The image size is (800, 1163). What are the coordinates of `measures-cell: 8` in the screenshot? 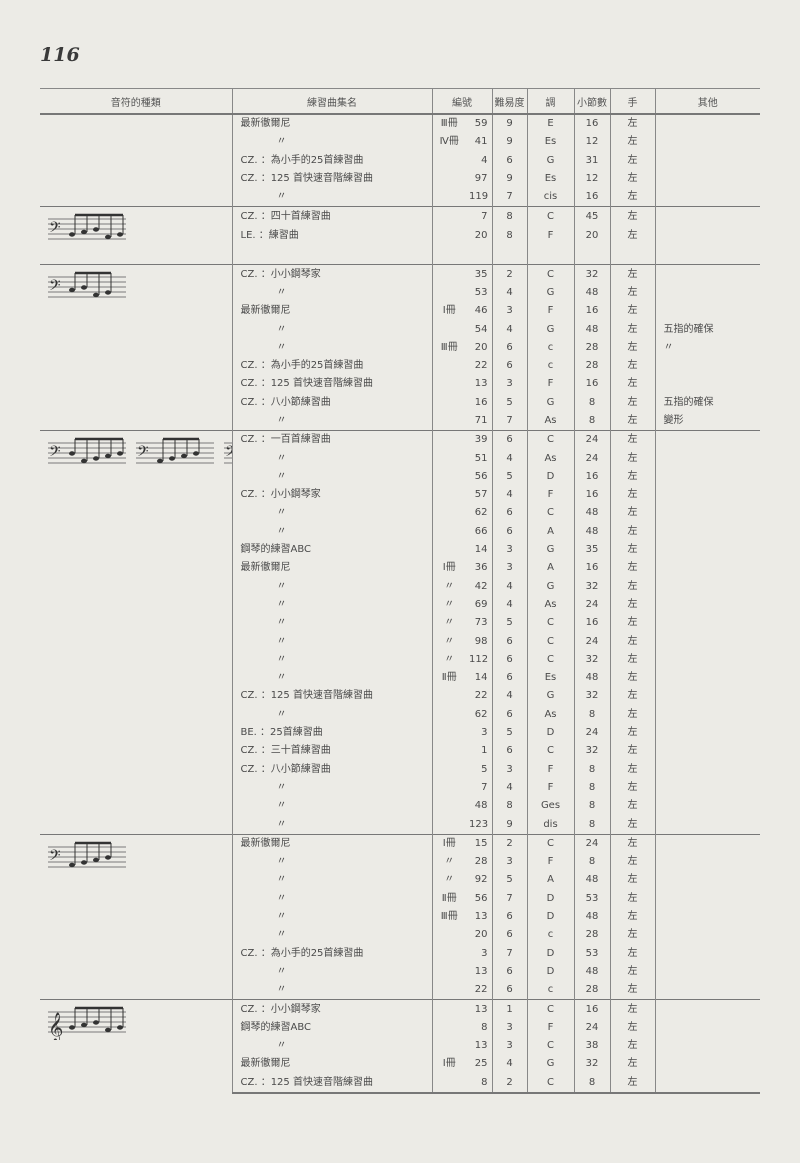 It's located at (591, 788).